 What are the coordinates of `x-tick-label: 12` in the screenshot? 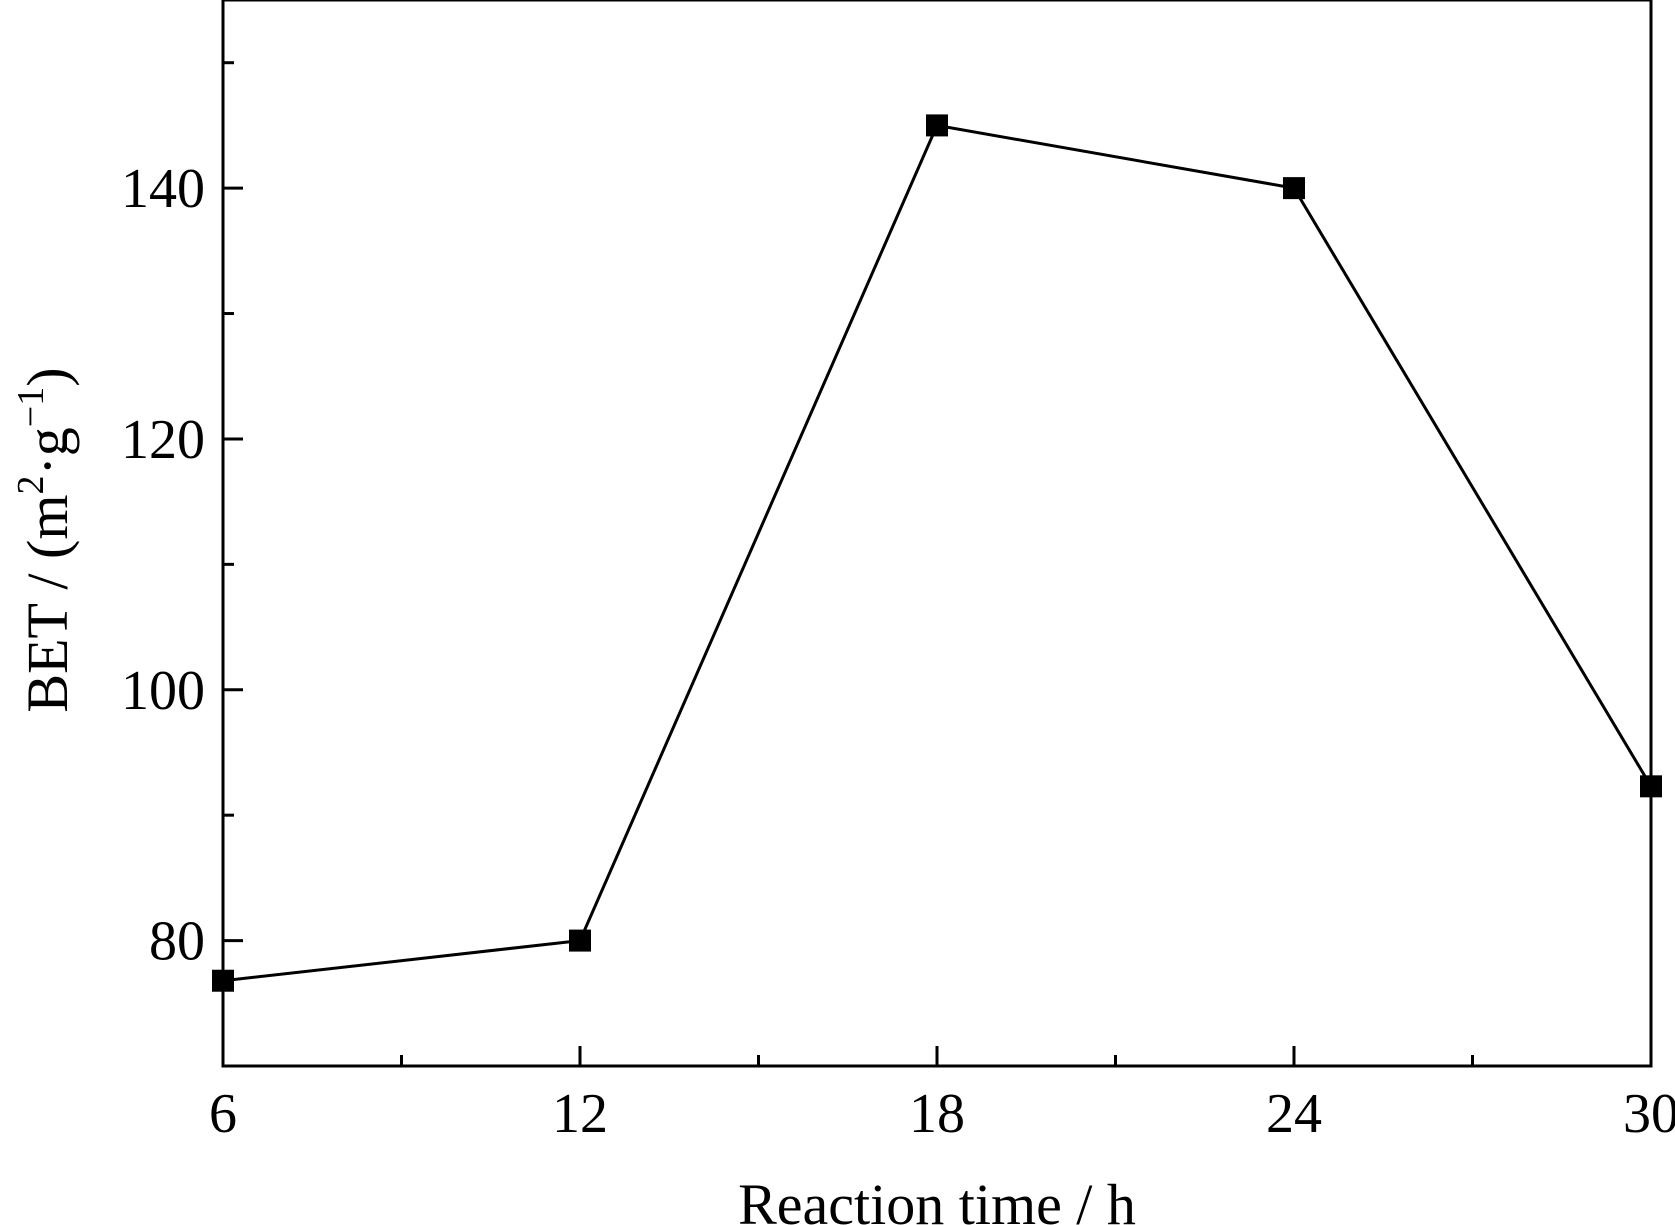 It's located at (580, 1114).